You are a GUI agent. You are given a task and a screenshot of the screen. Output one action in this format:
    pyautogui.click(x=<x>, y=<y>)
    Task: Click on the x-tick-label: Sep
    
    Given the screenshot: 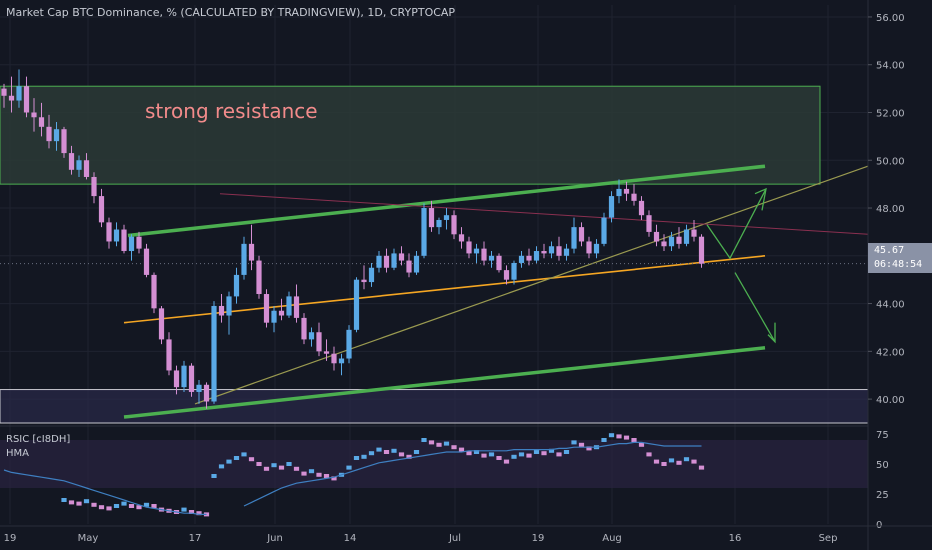 What is the action you would take?
    pyautogui.click(x=828, y=538)
    